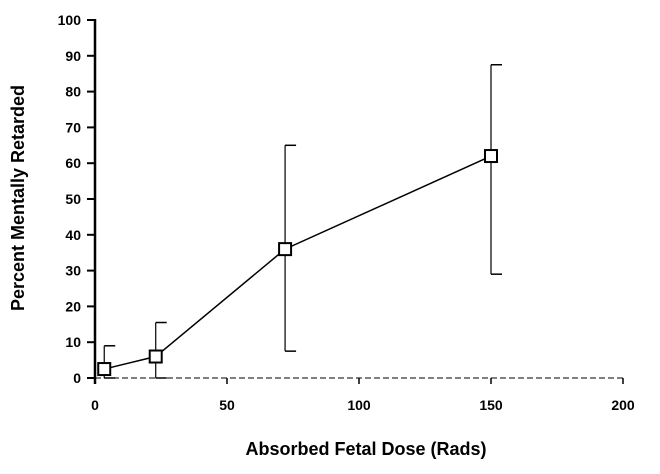  What do you see at coordinates (491, 405) in the screenshot?
I see `x-tick-label: 150` at bounding box center [491, 405].